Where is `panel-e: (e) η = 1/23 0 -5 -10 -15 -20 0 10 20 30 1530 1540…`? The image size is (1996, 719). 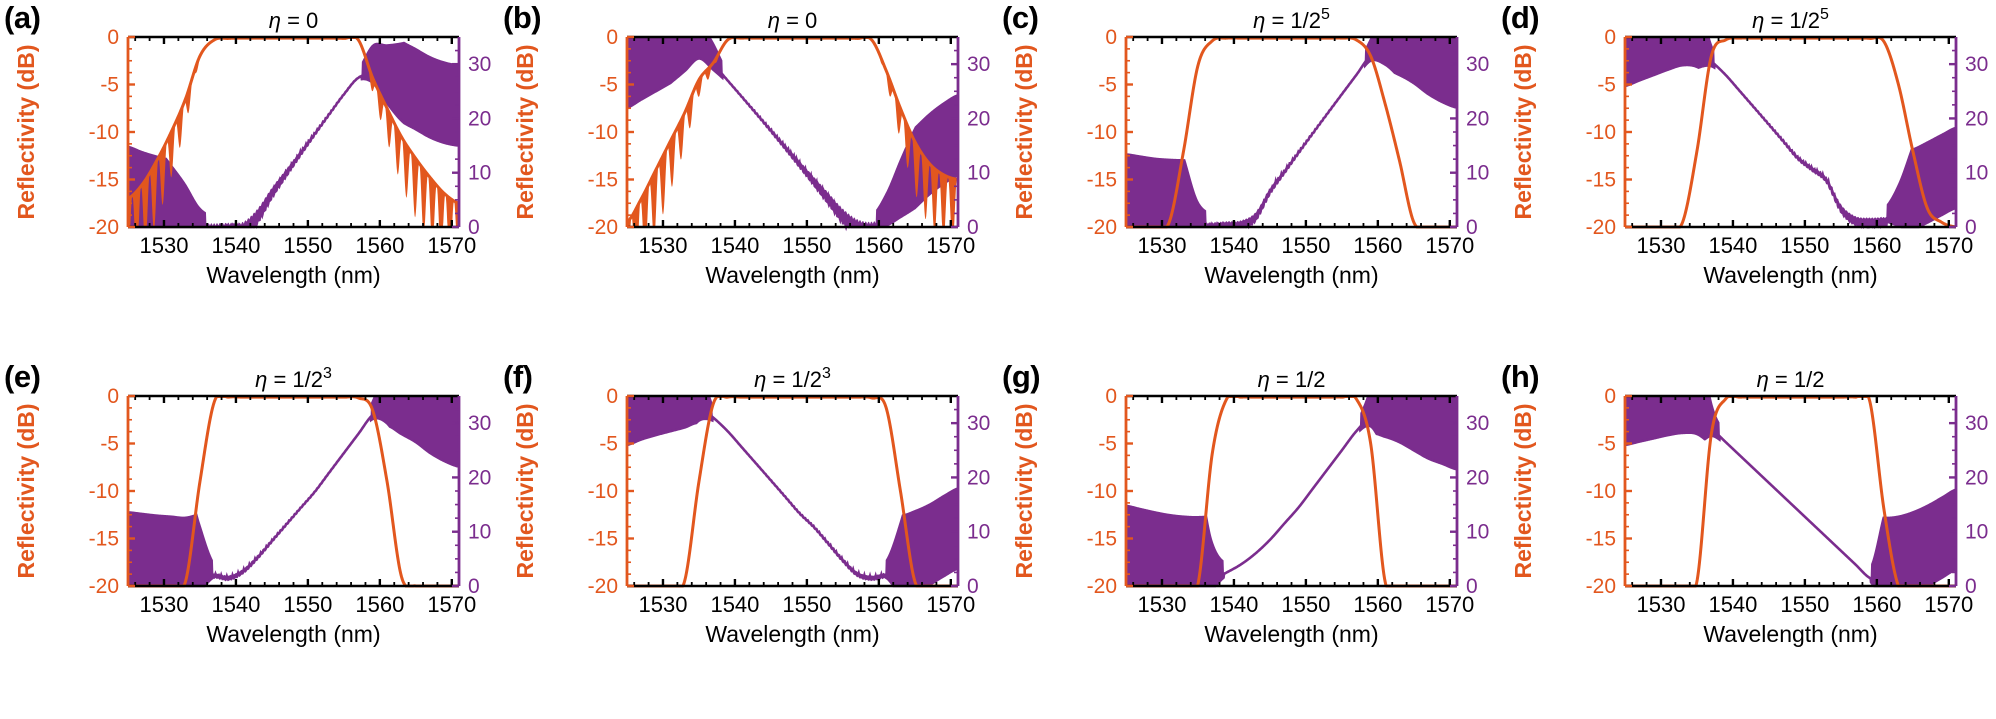 panel-e: (e) η = 1/23 0 -5 -10 -15 -20 0 10 20 30 1530 1540… is located at coordinates (249, 538).